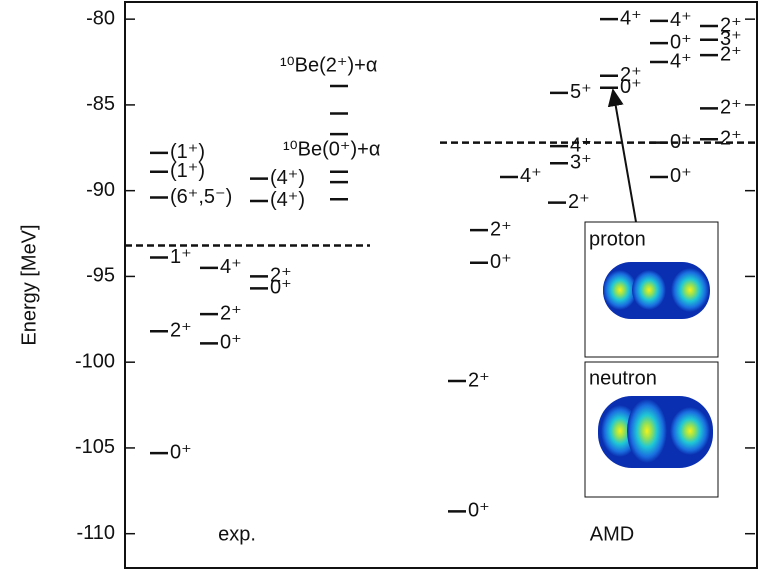  Describe the element at coordinates (100, 276) in the screenshot. I see `y-tick-label: -95` at that location.